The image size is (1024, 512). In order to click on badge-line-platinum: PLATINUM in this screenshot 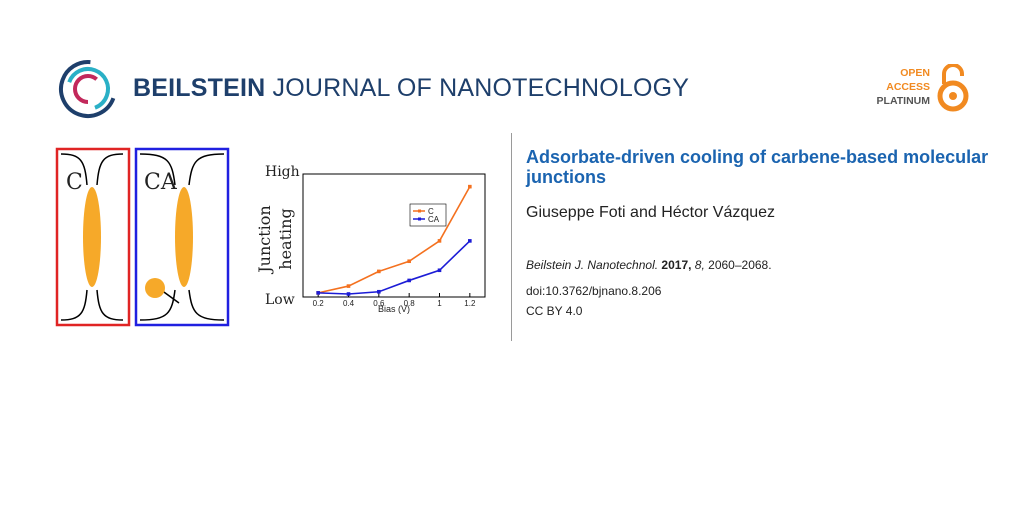, I will do `click(903, 101)`.